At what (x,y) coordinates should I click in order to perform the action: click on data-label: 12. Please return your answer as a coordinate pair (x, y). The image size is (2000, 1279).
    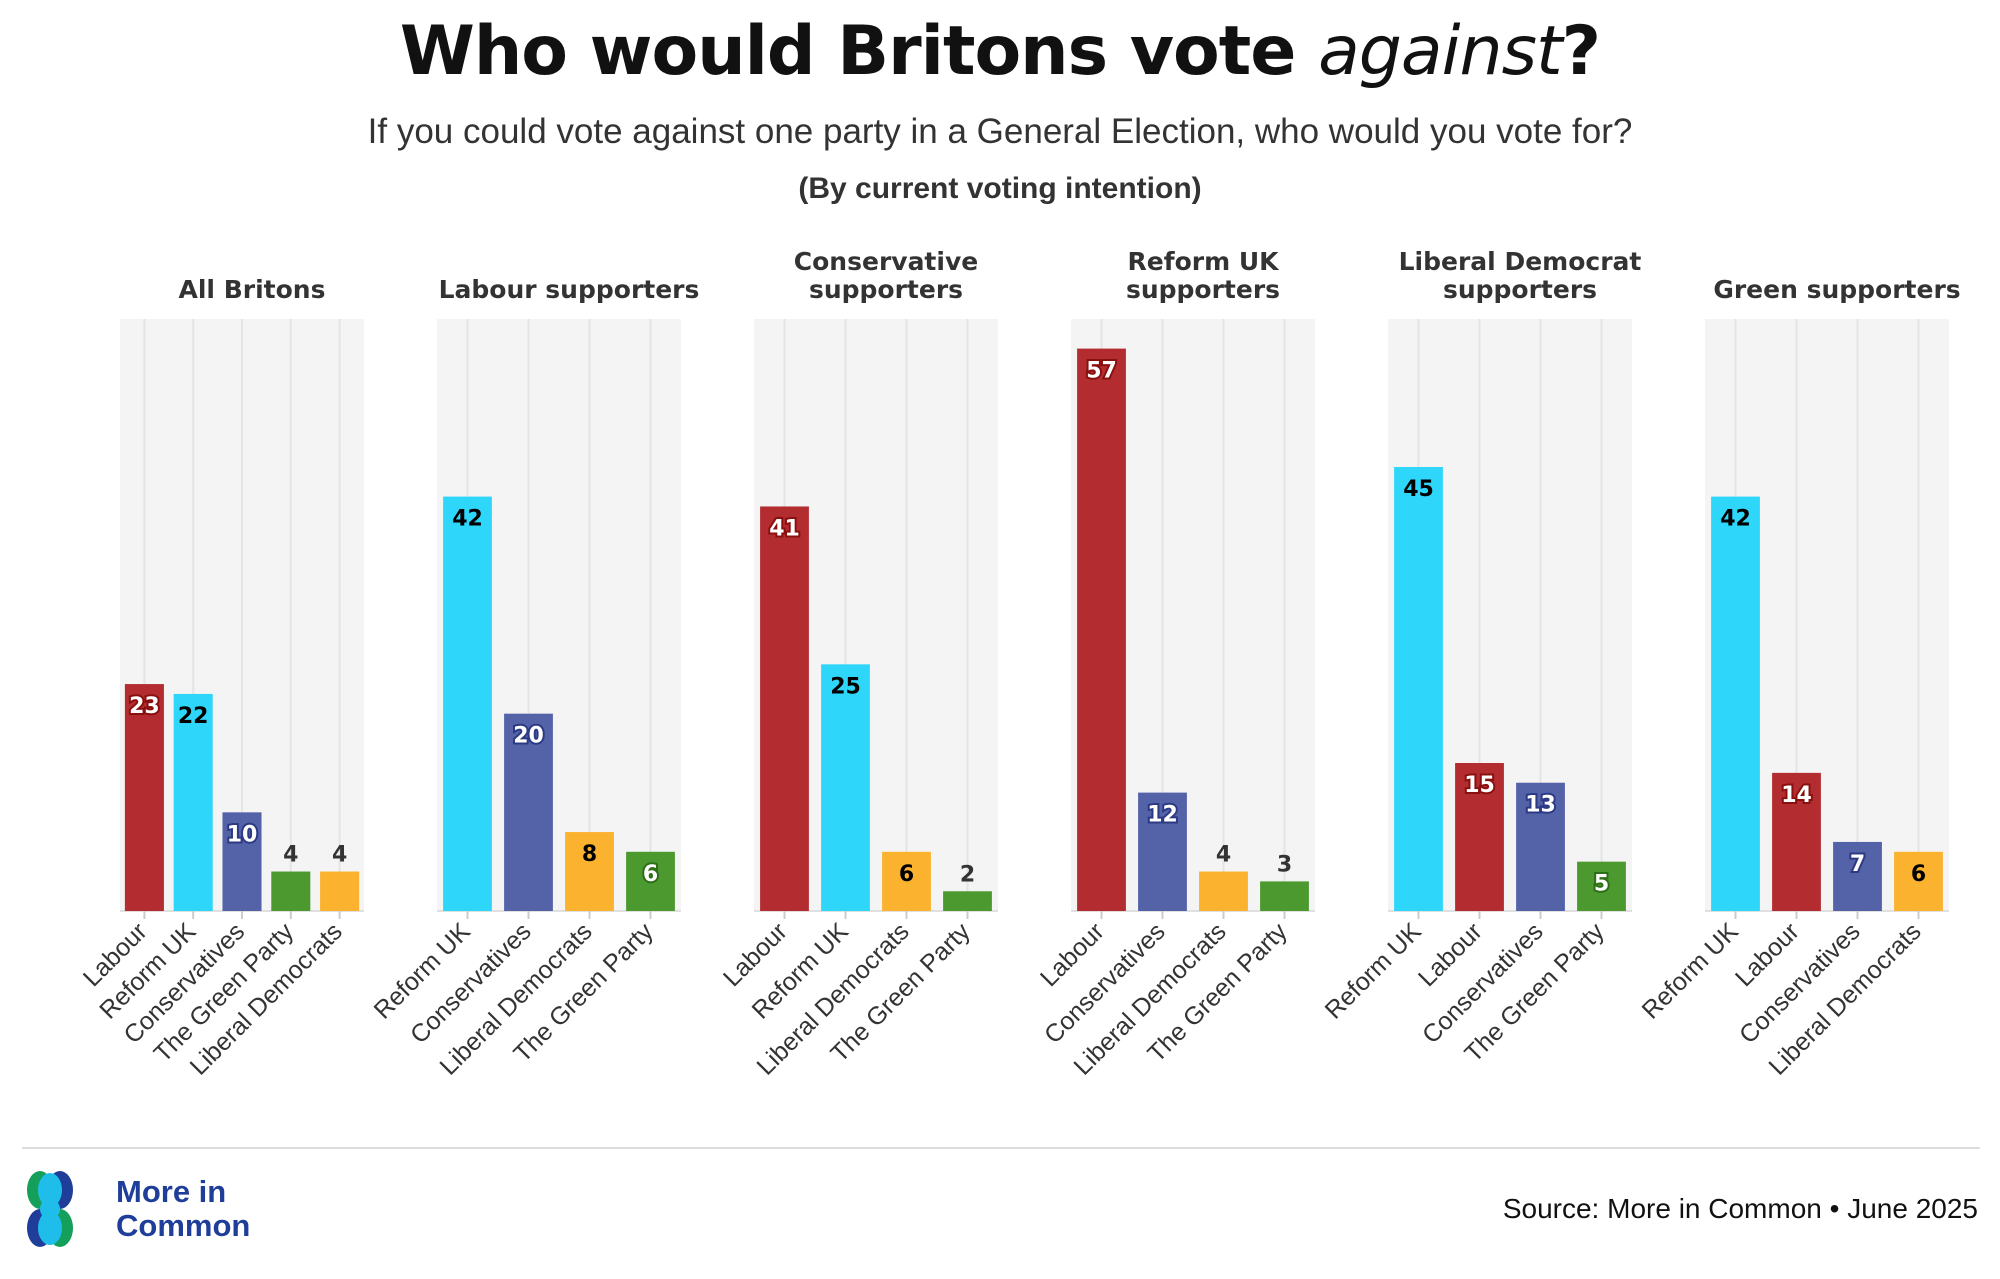
    Looking at the image, I should click on (1162, 815).